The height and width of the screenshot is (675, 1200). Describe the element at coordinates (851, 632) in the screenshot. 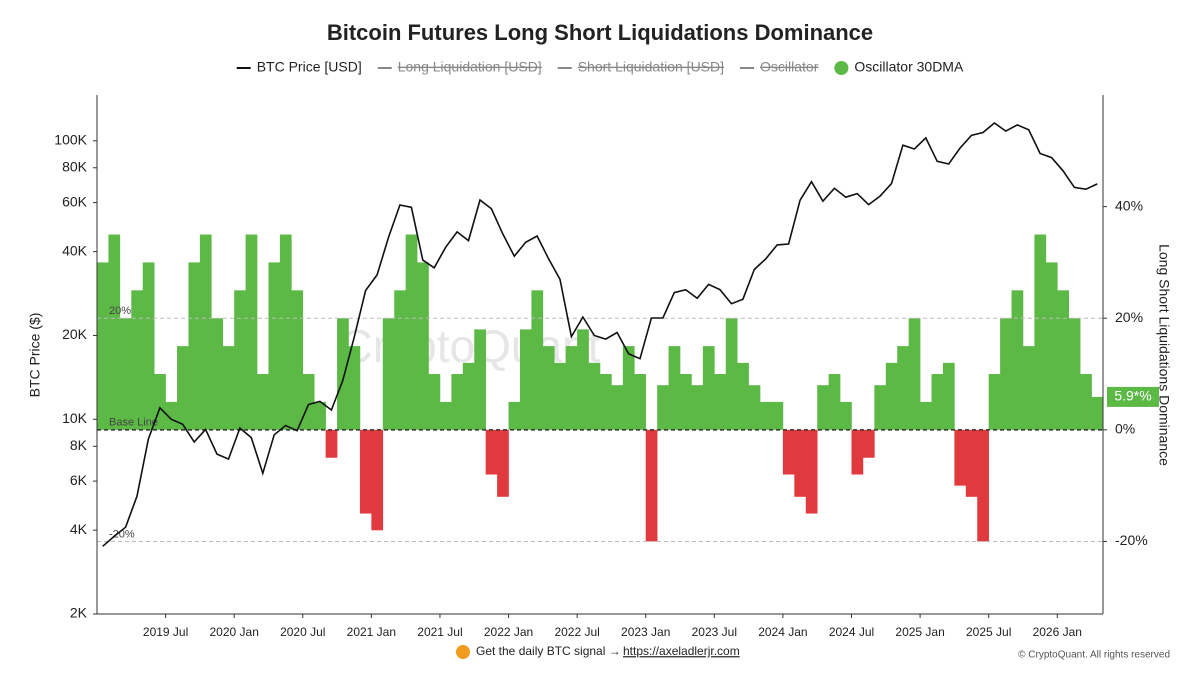

I see `x-tick-label: 2024 Jul` at that location.